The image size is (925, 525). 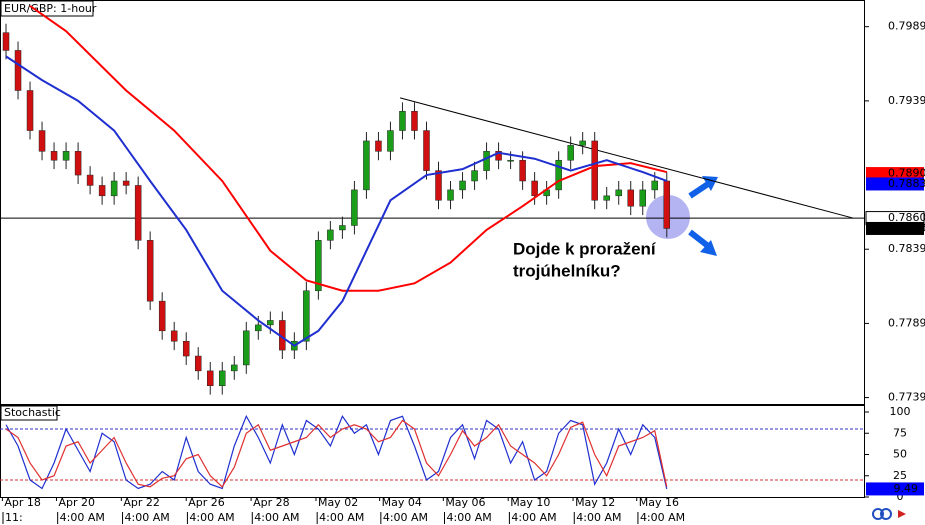 What do you see at coordinates (900, 432) in the screenshot?
I see `y-tick-label: 75` at bounding box center [900, 432].